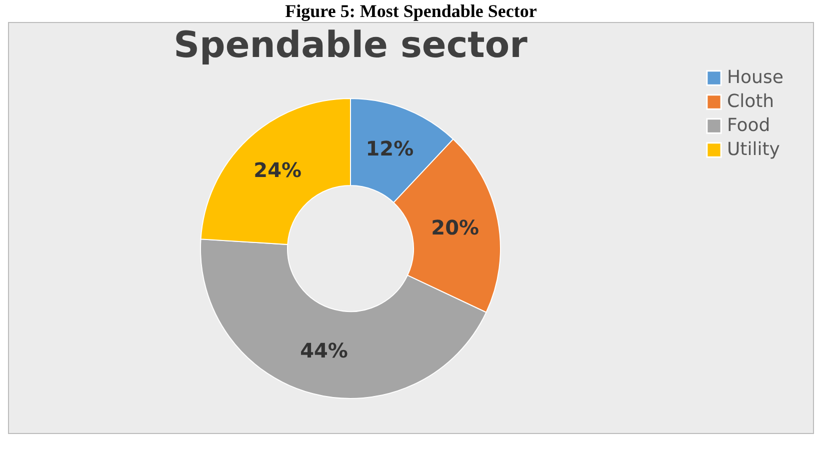 The width and height of the screenshot is (822, 463). I want to click on legend-label: Cloth, so click(750, 101).